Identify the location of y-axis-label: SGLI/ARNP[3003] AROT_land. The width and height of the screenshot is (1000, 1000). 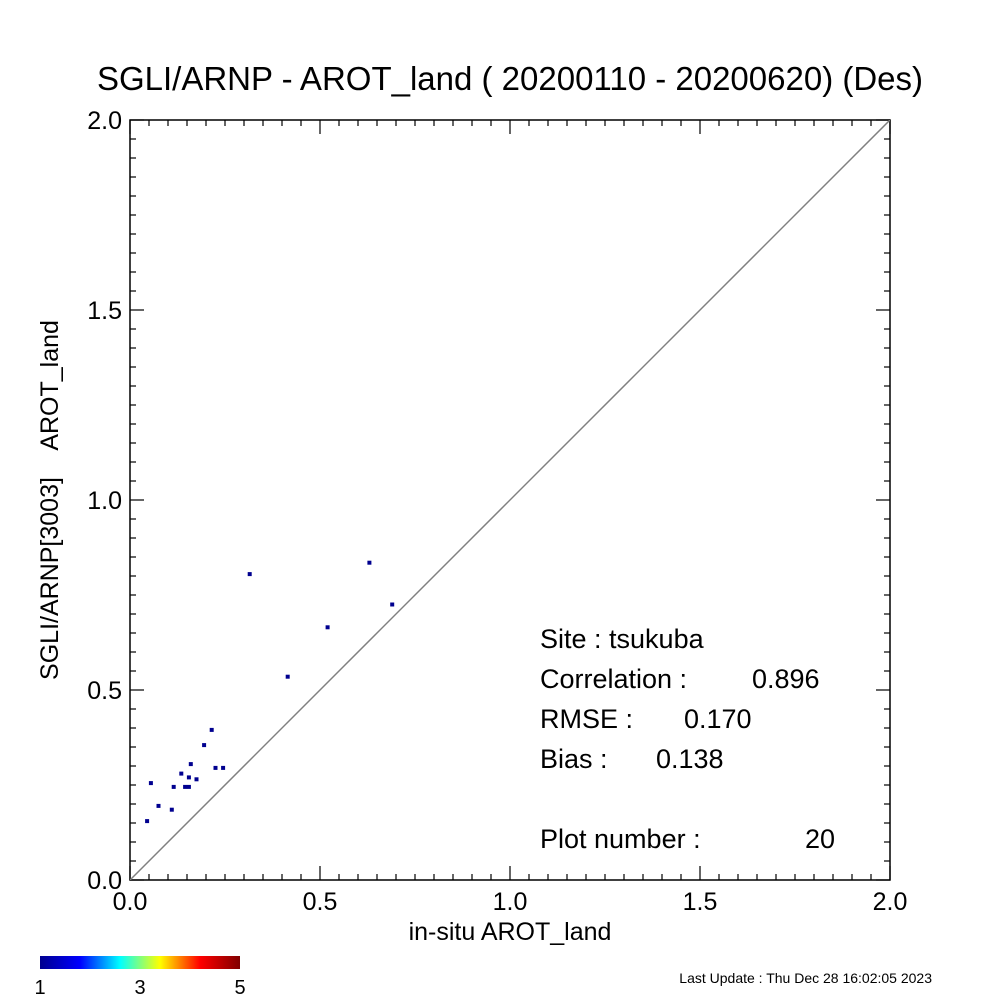
(50, 500).